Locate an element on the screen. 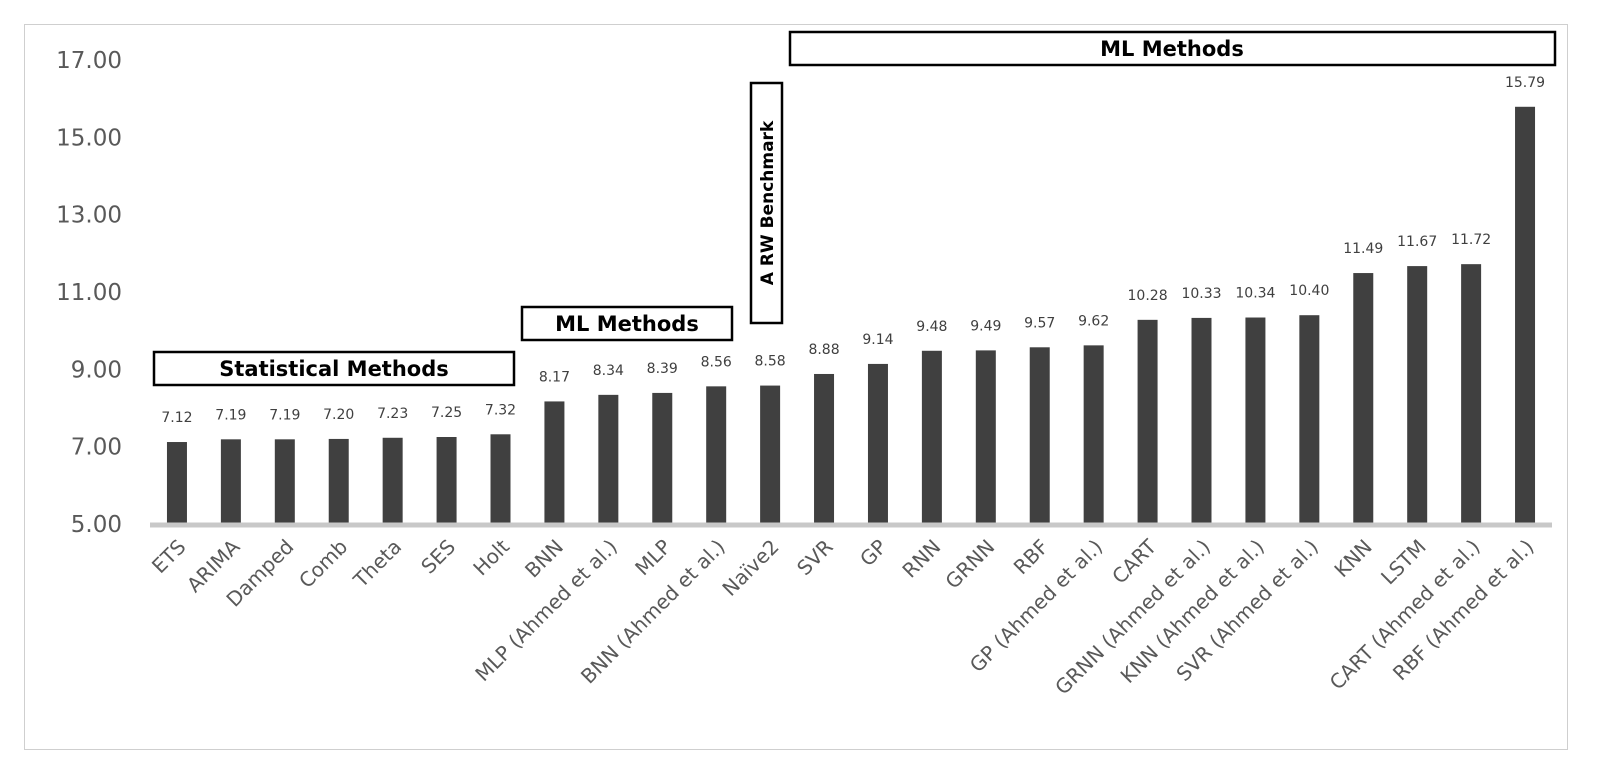 The height and width of the screenshot is (782, 1600). data-label: 15.79 is located at coordinates (1525, 83).